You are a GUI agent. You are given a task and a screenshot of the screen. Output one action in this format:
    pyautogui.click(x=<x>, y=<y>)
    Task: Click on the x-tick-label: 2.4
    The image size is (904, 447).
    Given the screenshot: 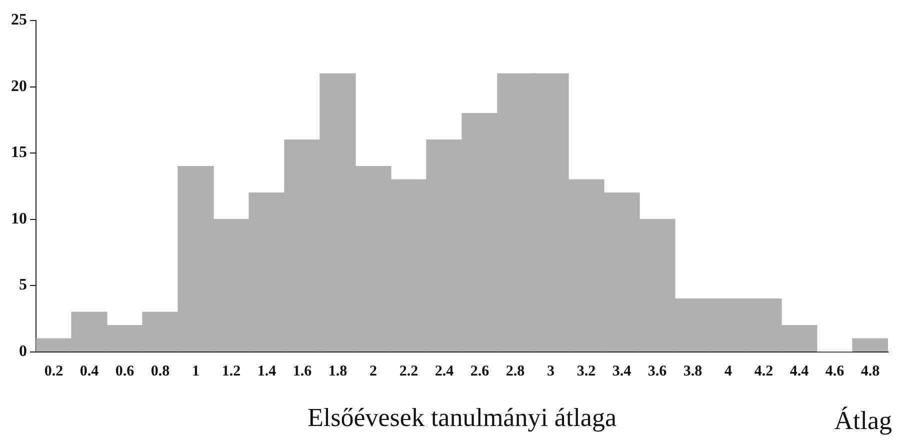 What is the action you would take?
    pyautogui.click(x=444, y=372)
    